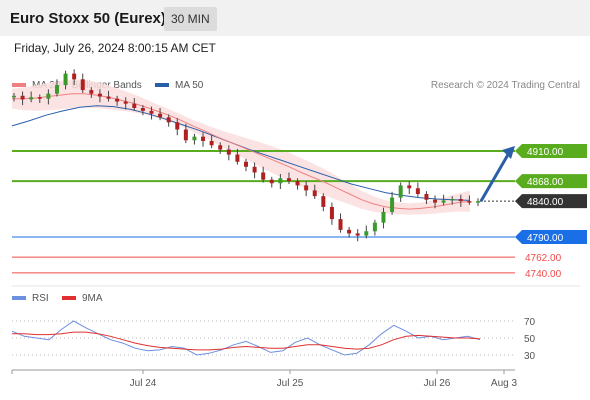 The image size is (590, 400). Describe the element at coordinates (143, 383) in the screenshot. I see `x-tick-label-Jul-24: Jul 24` at that location.